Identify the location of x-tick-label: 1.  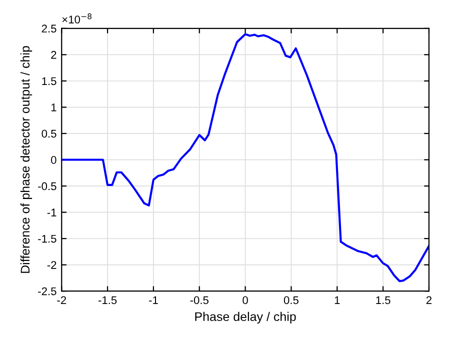
(337, 300).